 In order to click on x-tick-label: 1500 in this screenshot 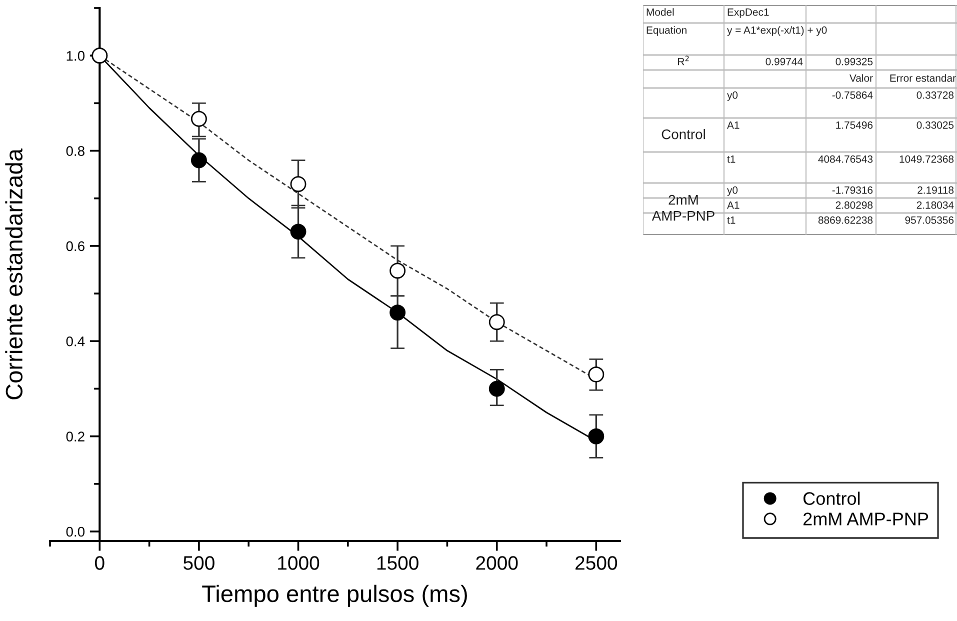, I will do `click(397, 563)`.